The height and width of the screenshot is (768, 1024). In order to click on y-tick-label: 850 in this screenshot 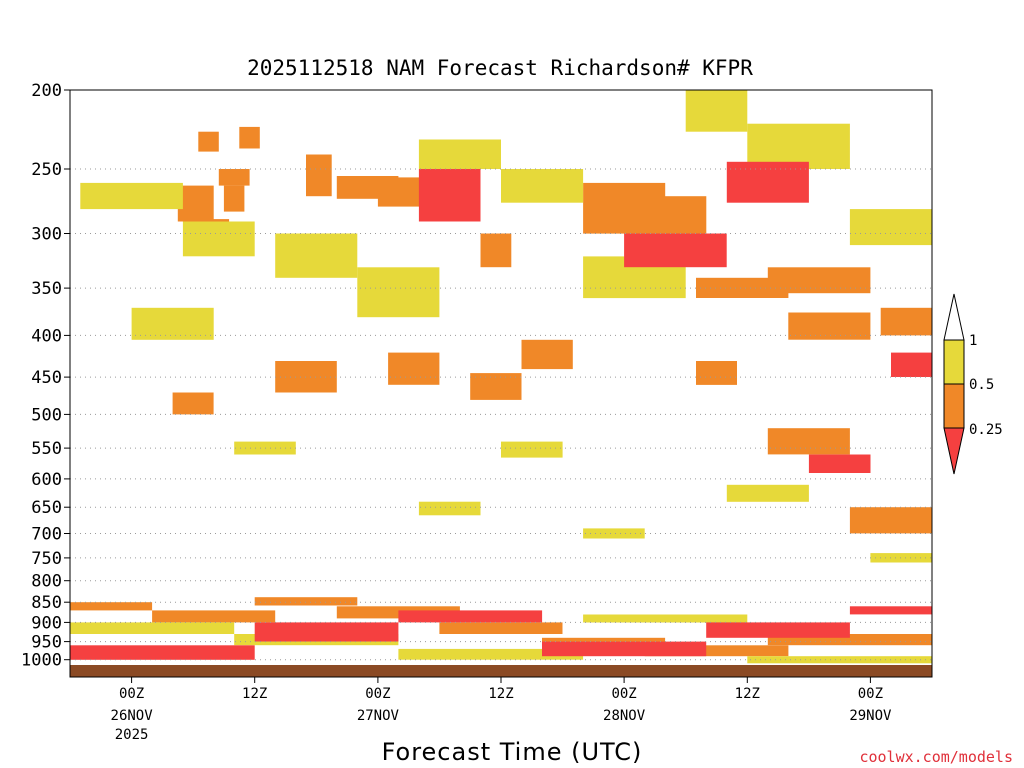, I will do `click(46, 603)`.